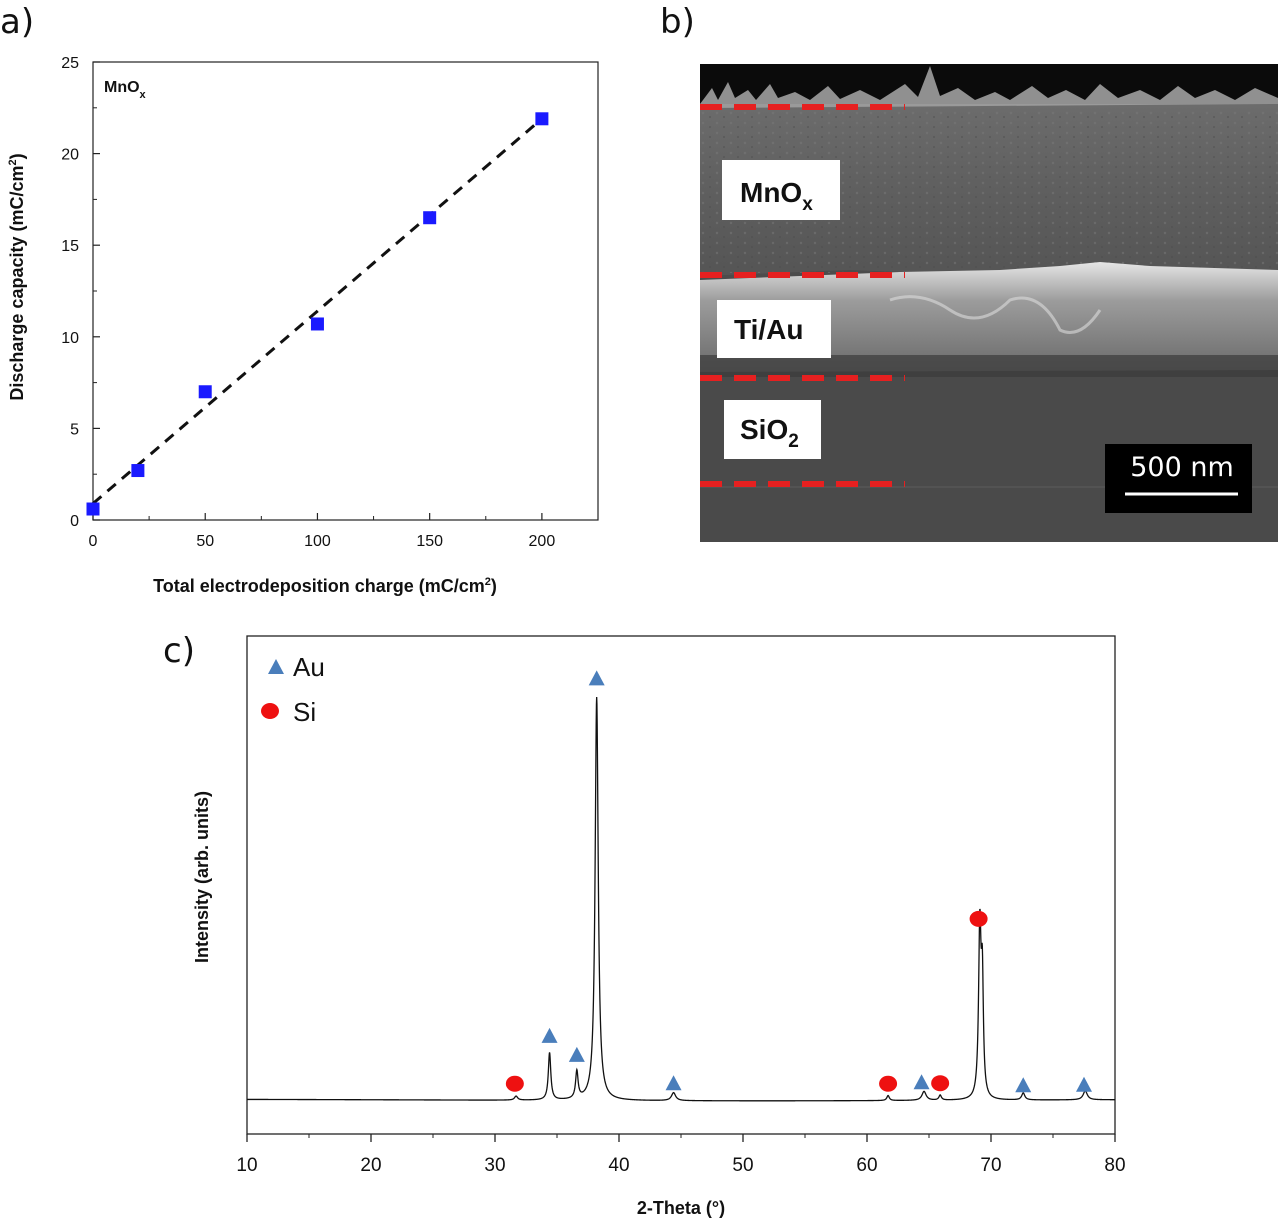 The height and width of the screenshot is (1223, 1280). I want to click on panel-c-xtick-label: 70, so click(990, 1165).